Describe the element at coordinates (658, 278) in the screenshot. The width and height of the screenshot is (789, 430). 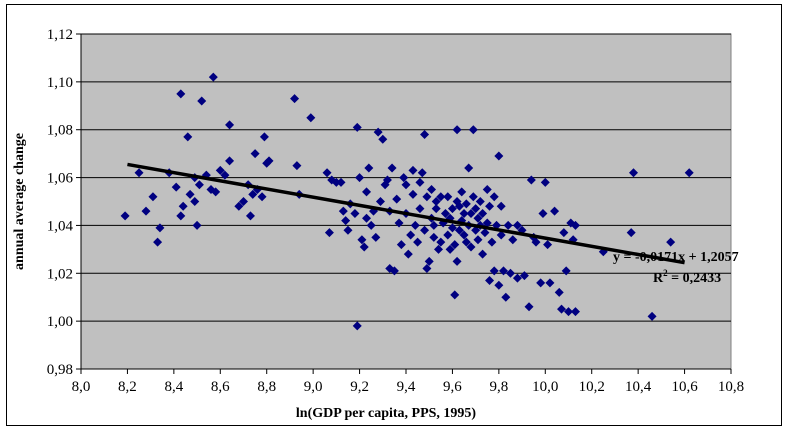
I see `r2-prefix: R` at that location.